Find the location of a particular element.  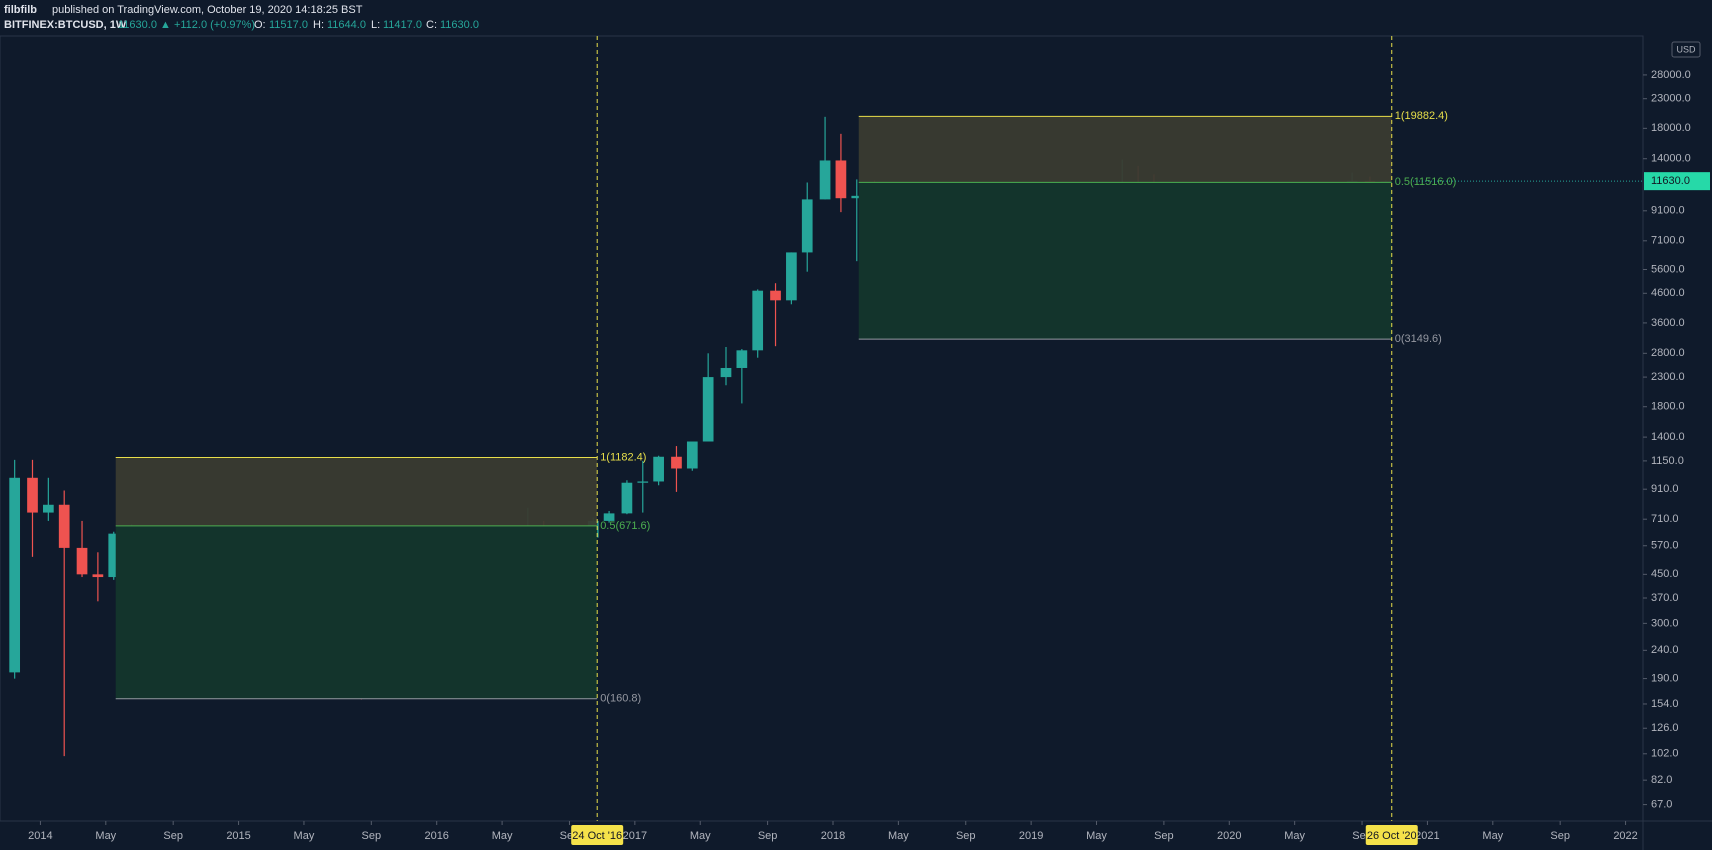

y-tick-label: 300.0 is located at coordinates (1665, 623).